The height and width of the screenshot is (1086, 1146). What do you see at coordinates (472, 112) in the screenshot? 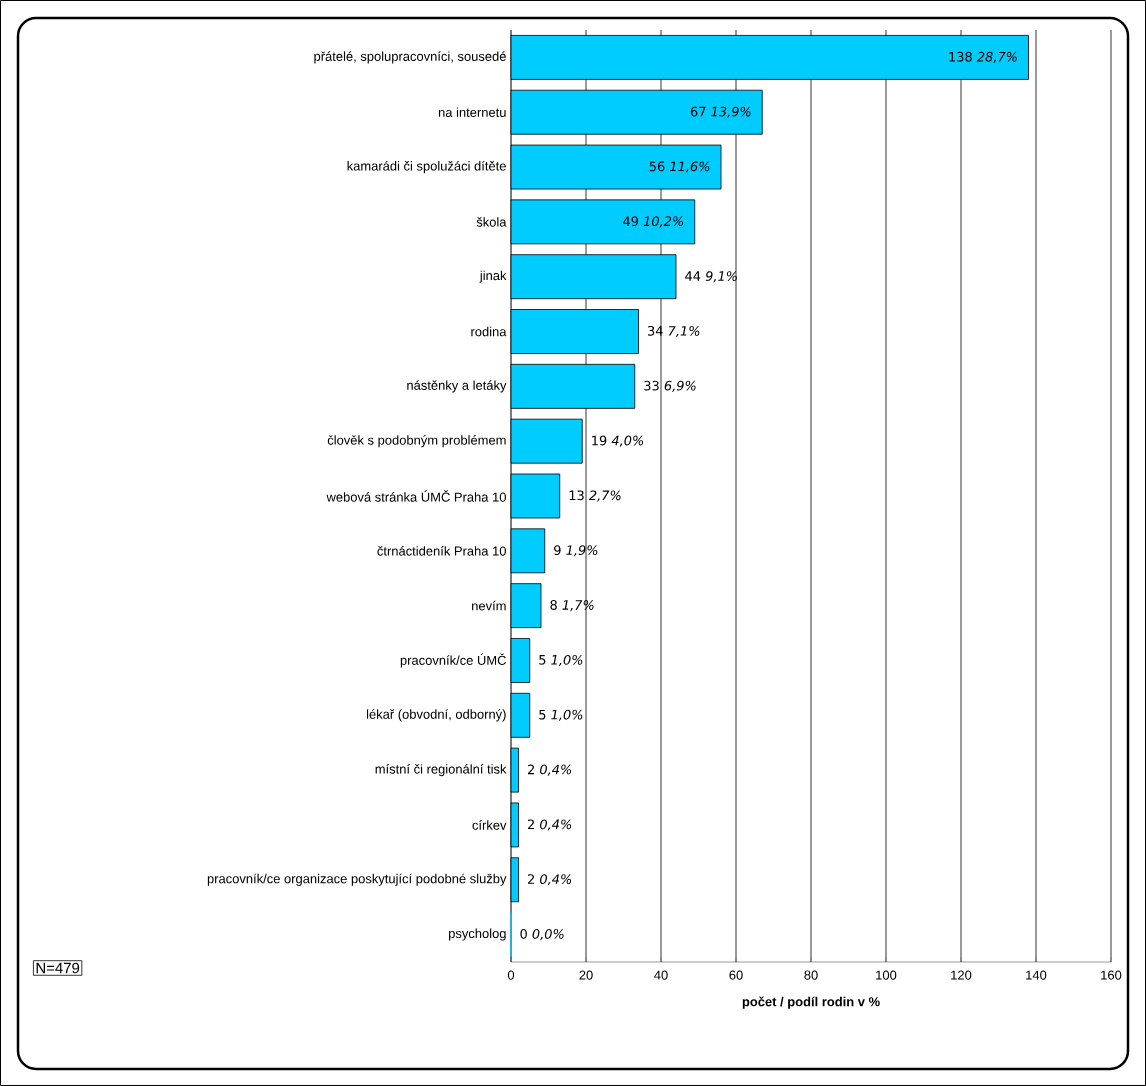
I see `y-tick-label: na internetu` at bounding box center [472, 112].